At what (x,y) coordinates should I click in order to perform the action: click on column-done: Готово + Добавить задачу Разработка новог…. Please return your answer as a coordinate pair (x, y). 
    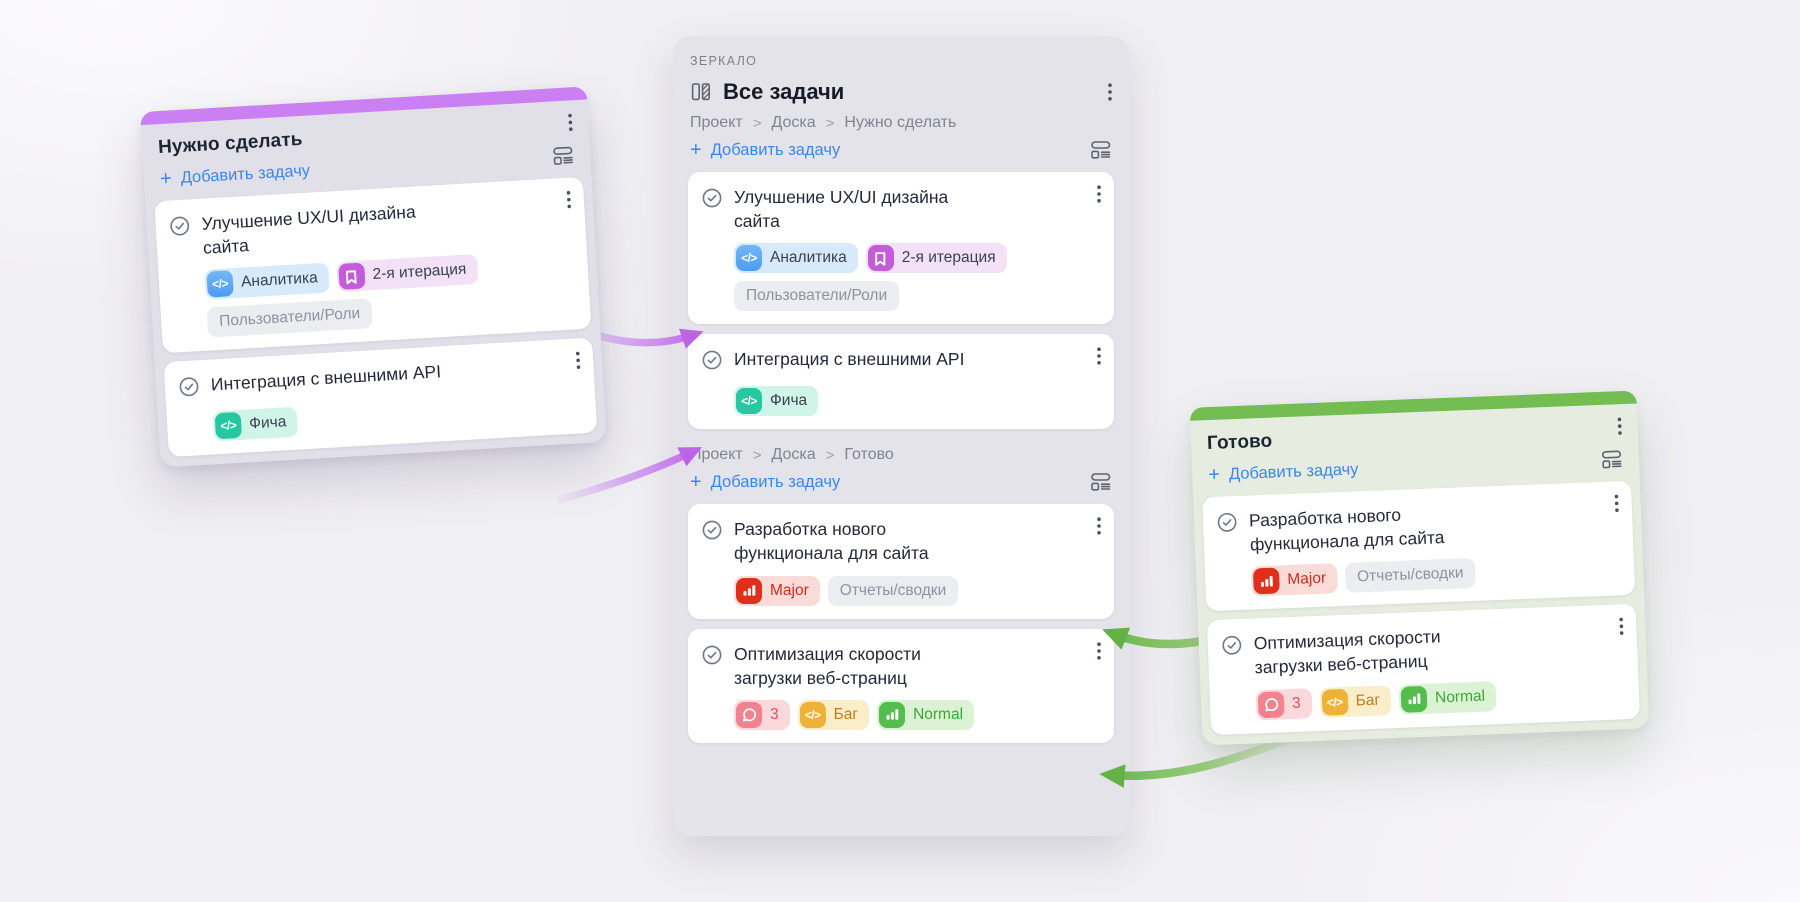
    Looking at the image, I should click on (1419, 568).